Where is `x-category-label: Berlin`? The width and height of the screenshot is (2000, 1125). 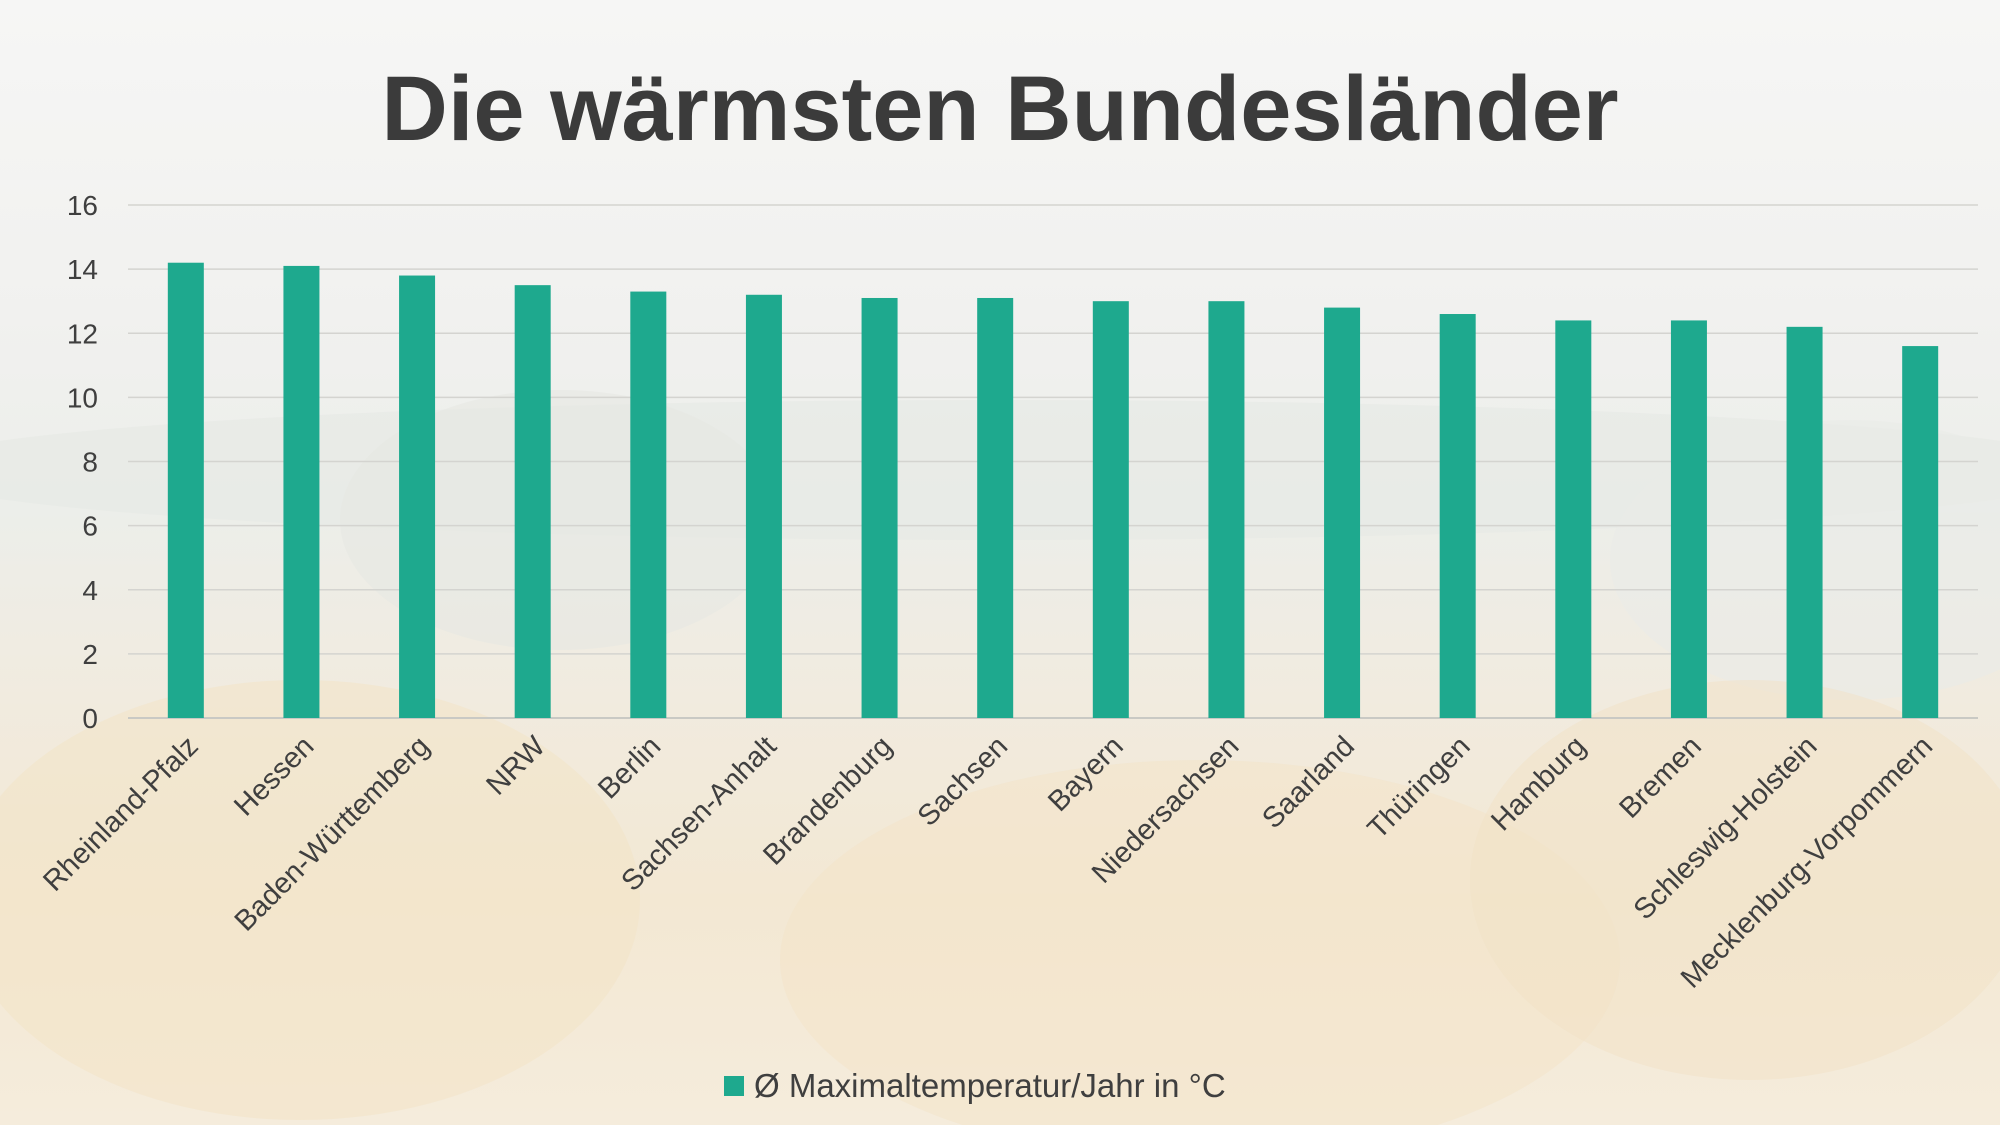 x-category-label: Berlin is located at coordinates (629, 767).